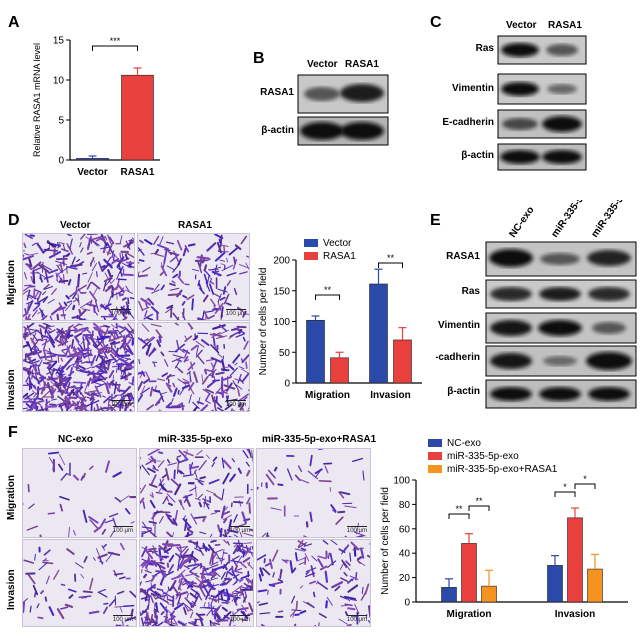 This screenshot has width=643, height=643. What do you see at coordinates (76, 439) in the screenshot?
I see `column-label-nc-exo: NC-exo` at bounding box center [76, 439].